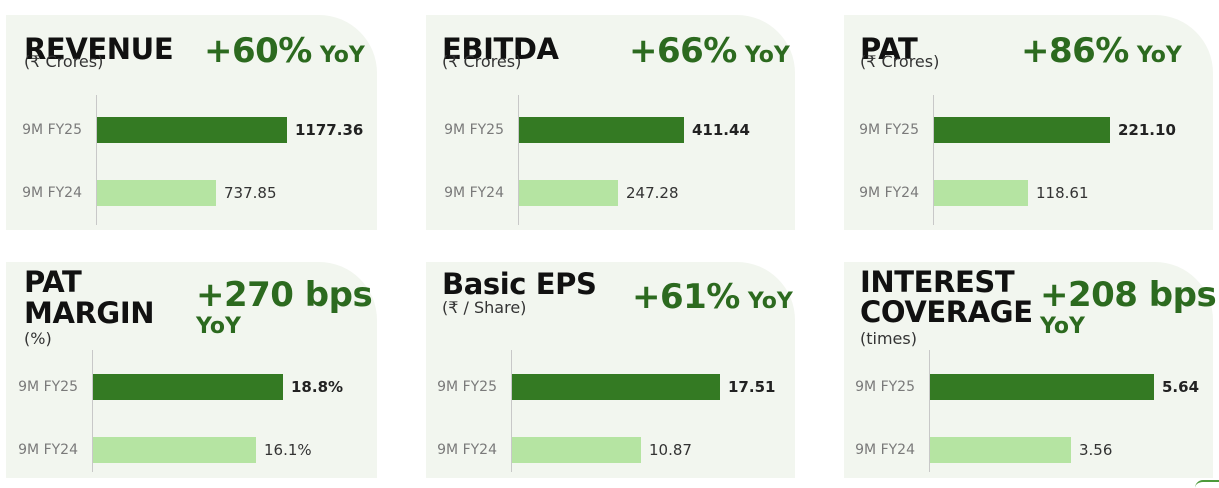  What do you see at coordinates (519, 284) in the screenshot?
I see `card-title: Basic EPS` at bounding box center [519, 284].